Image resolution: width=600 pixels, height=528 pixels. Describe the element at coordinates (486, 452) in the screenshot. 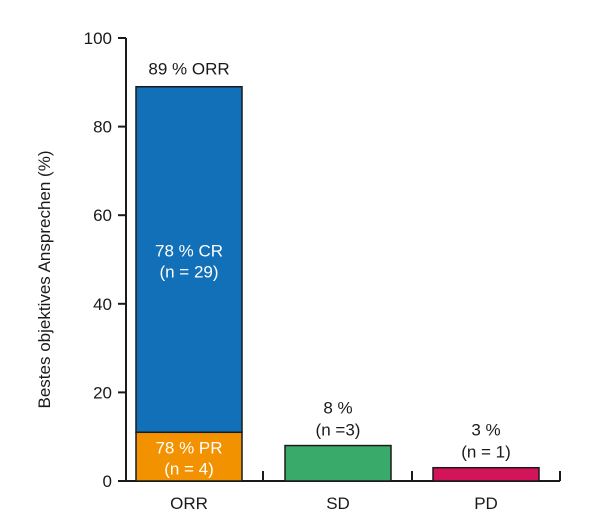

I see `bar-top-label: (n = 1)` at that location.